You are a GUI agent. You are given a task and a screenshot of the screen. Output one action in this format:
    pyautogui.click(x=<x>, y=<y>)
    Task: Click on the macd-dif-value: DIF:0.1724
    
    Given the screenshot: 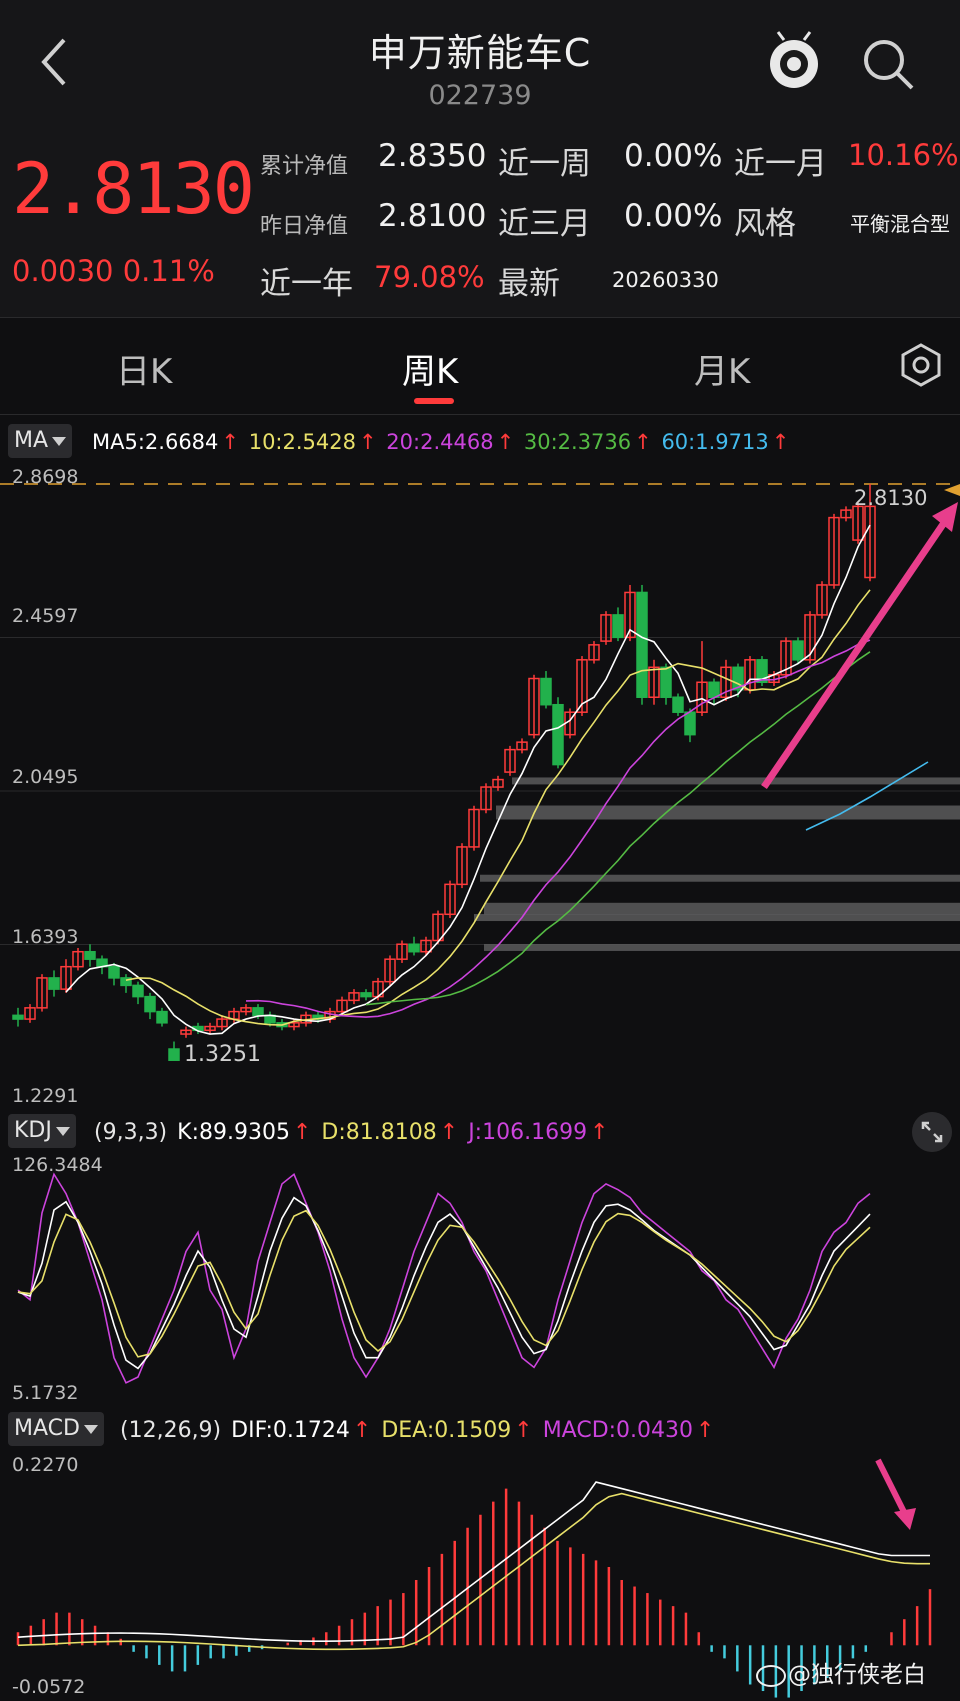 What is the action you would take?
    pyautogui.click(x=290, y=1430)
    